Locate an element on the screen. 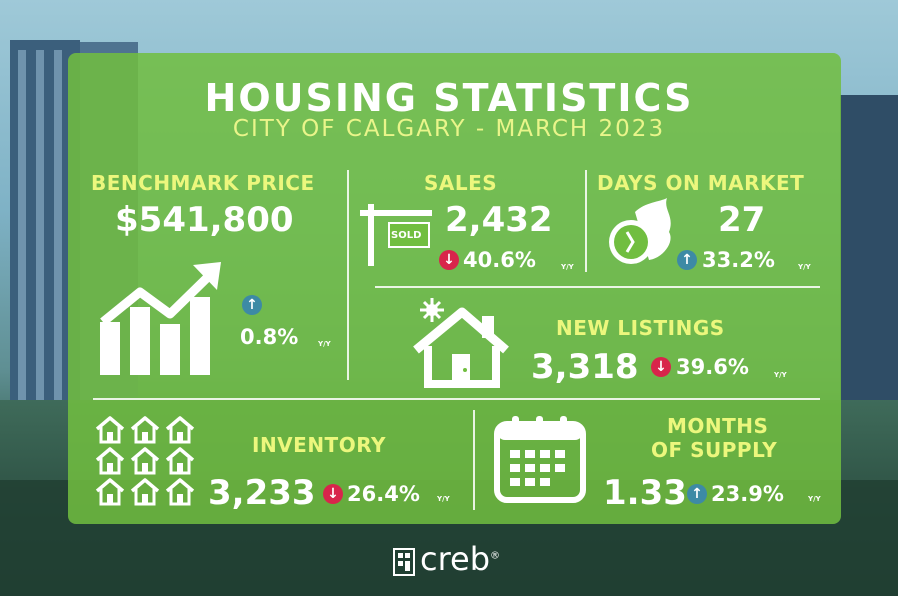 This screenshot has height=596, width=898. benchmark-price-label: BENCHMARK PRICE is located at coordinates (203, 183).